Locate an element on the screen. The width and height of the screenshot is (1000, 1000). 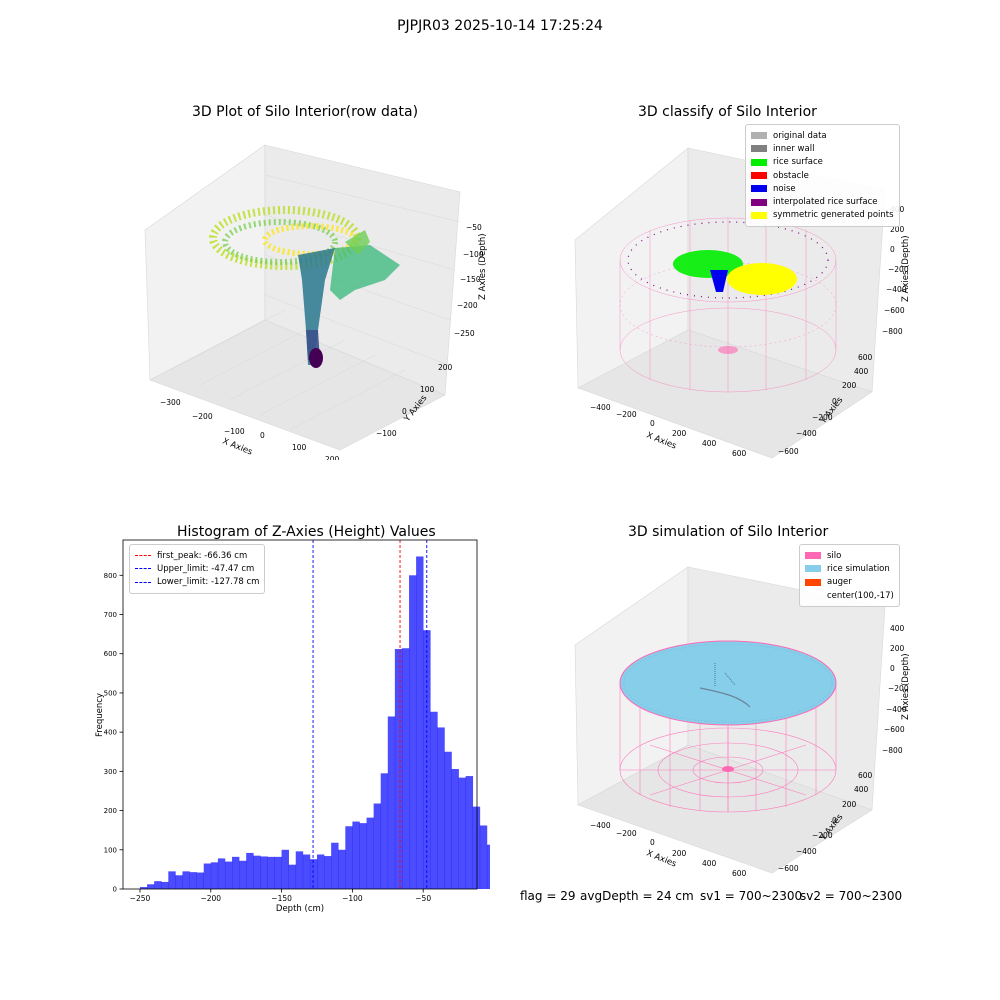
simulation-ytick: −200 is located at coordinates (822, 835).